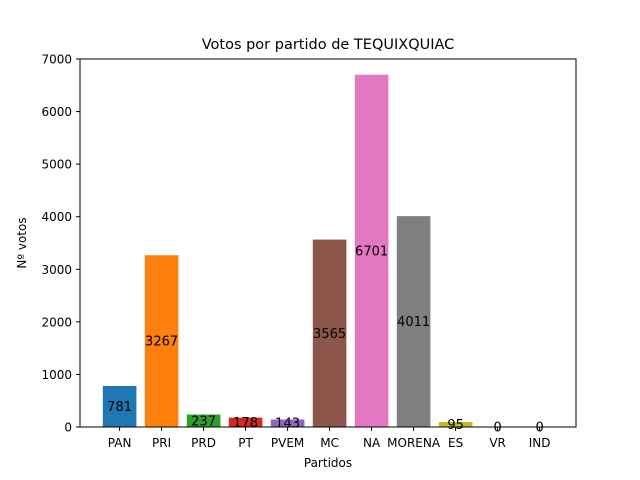 Image resolution: width=640 pixels, height=480 pixels. I want to click on x-tick-label-na: NA, so click(372, 443).